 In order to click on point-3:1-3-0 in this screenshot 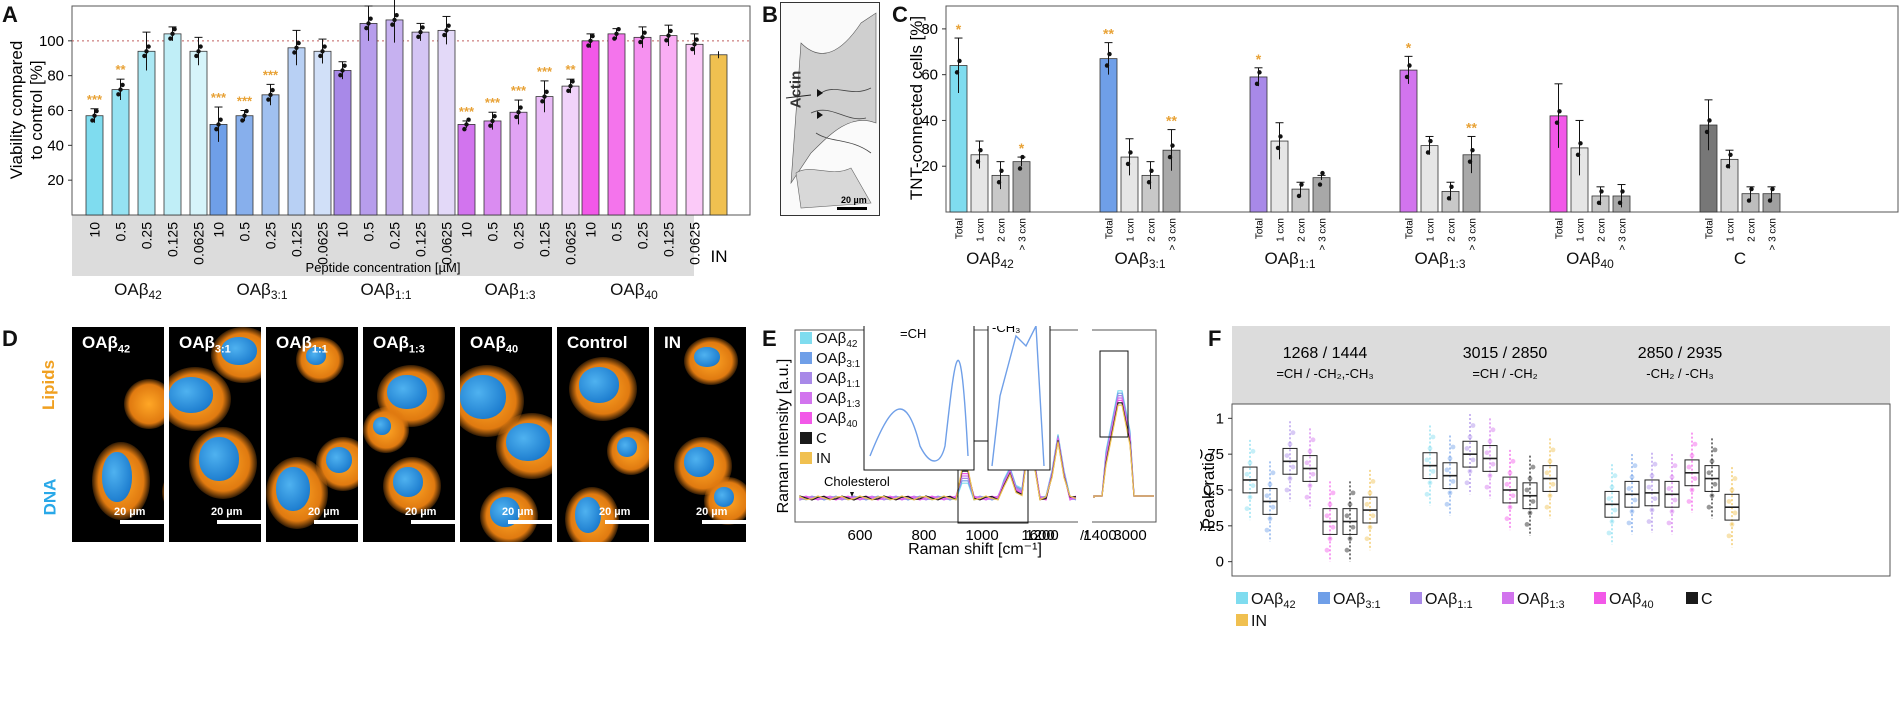, I will do `click(294, 52)`.